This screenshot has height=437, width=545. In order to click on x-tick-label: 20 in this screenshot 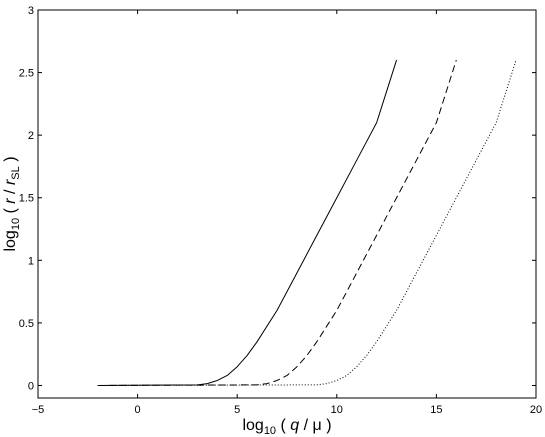, I will do `click(536, 410)`.